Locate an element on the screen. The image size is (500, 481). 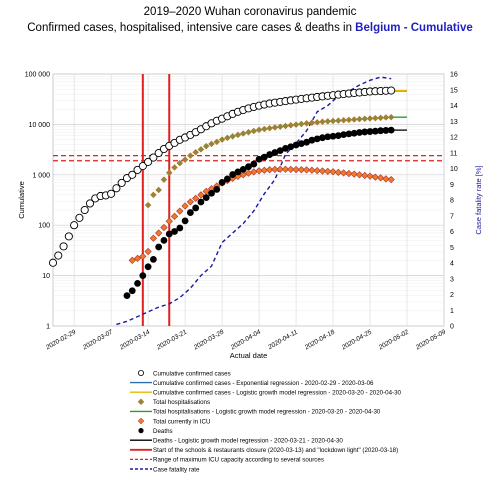
x-tick-label: 2020-04-18 is located at coordinates (319, 339).